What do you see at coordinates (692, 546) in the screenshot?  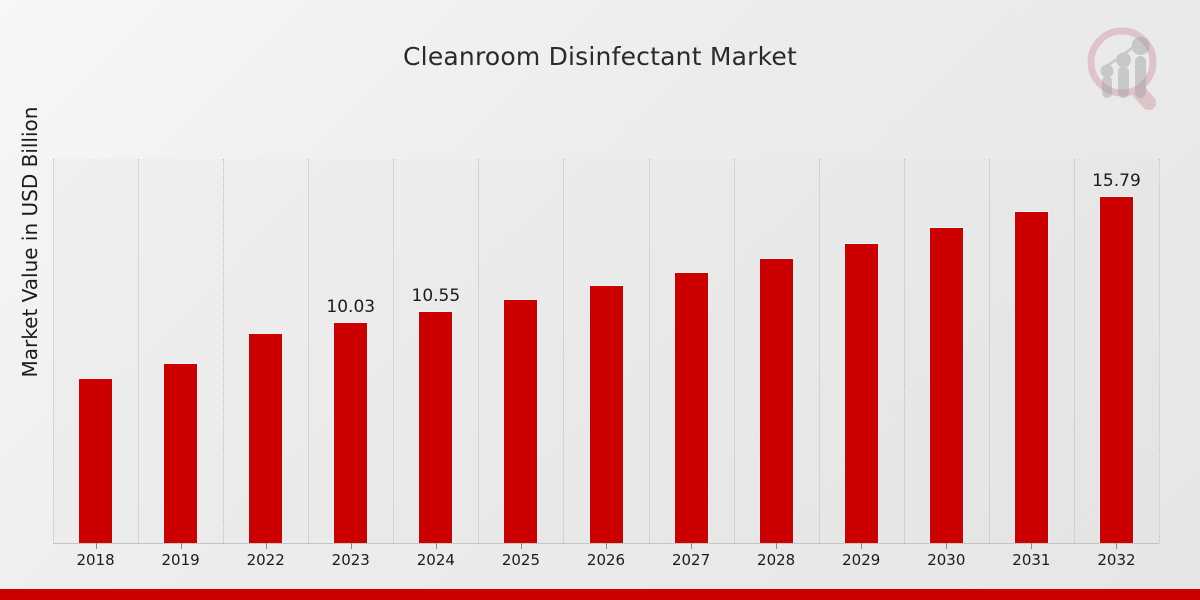 I see `x-tick-2027` at bounding box center [692, 546].